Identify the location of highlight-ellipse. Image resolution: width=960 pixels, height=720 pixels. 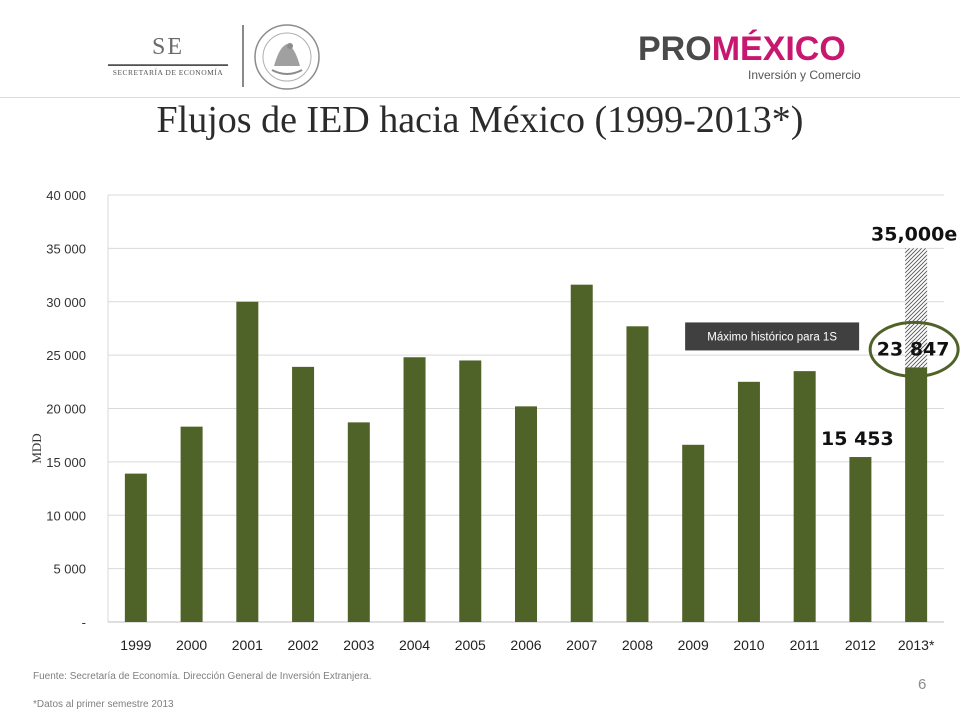
(914, 349).